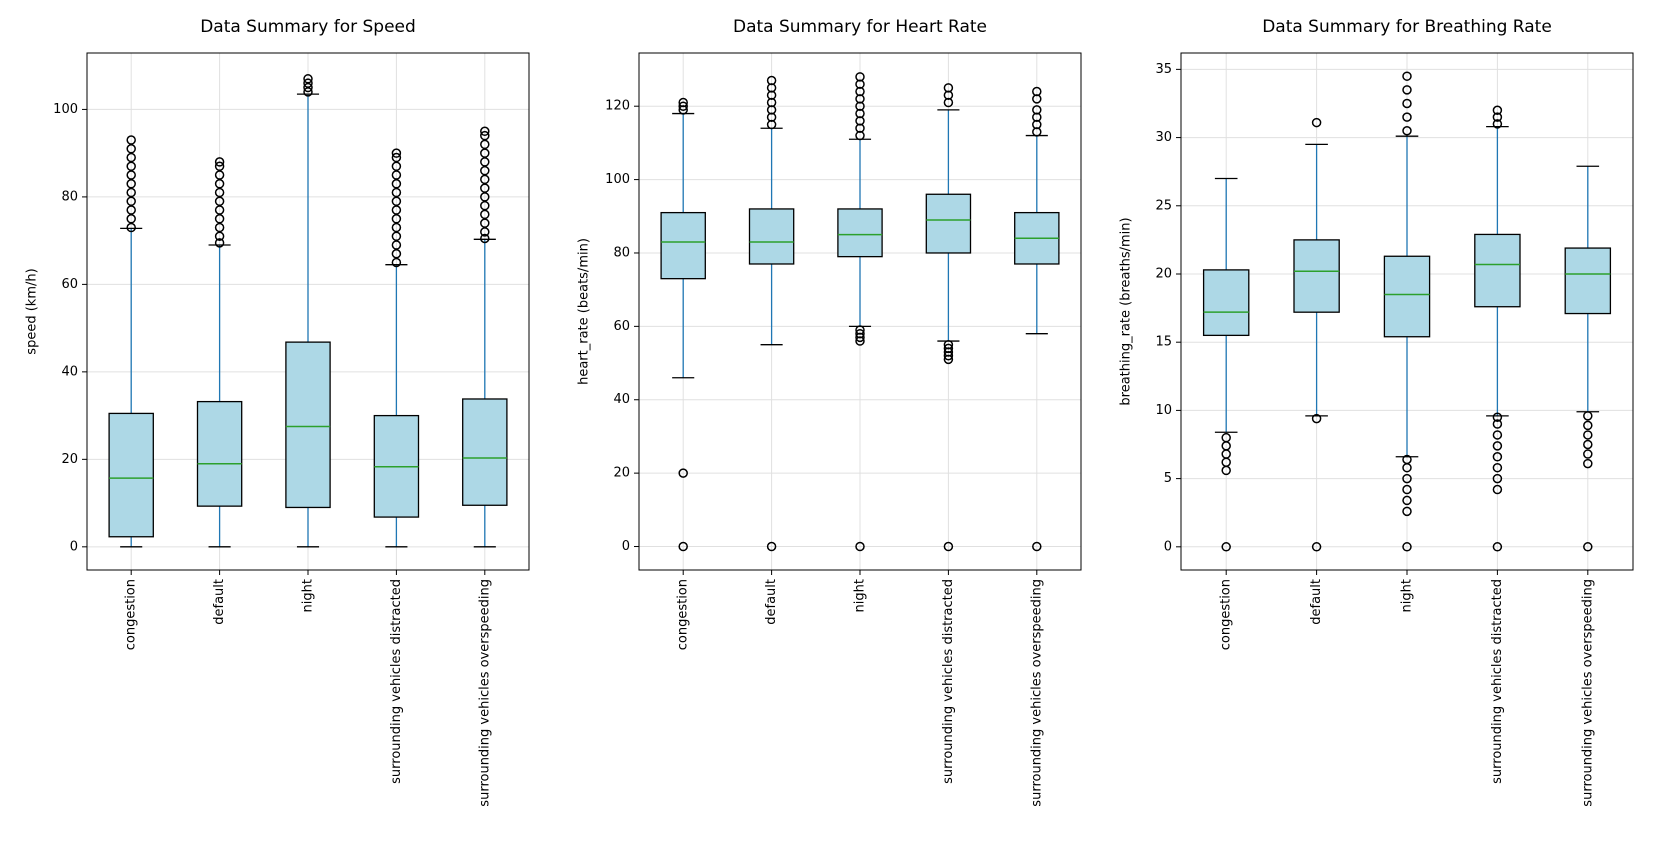 This screenshot has width=1657, height=856. What do you see at coordinates (1407, 27) in the screenshot?
I see `panel-title: Data Summary for Breathing Rate` at bounding box center [1407, 27].